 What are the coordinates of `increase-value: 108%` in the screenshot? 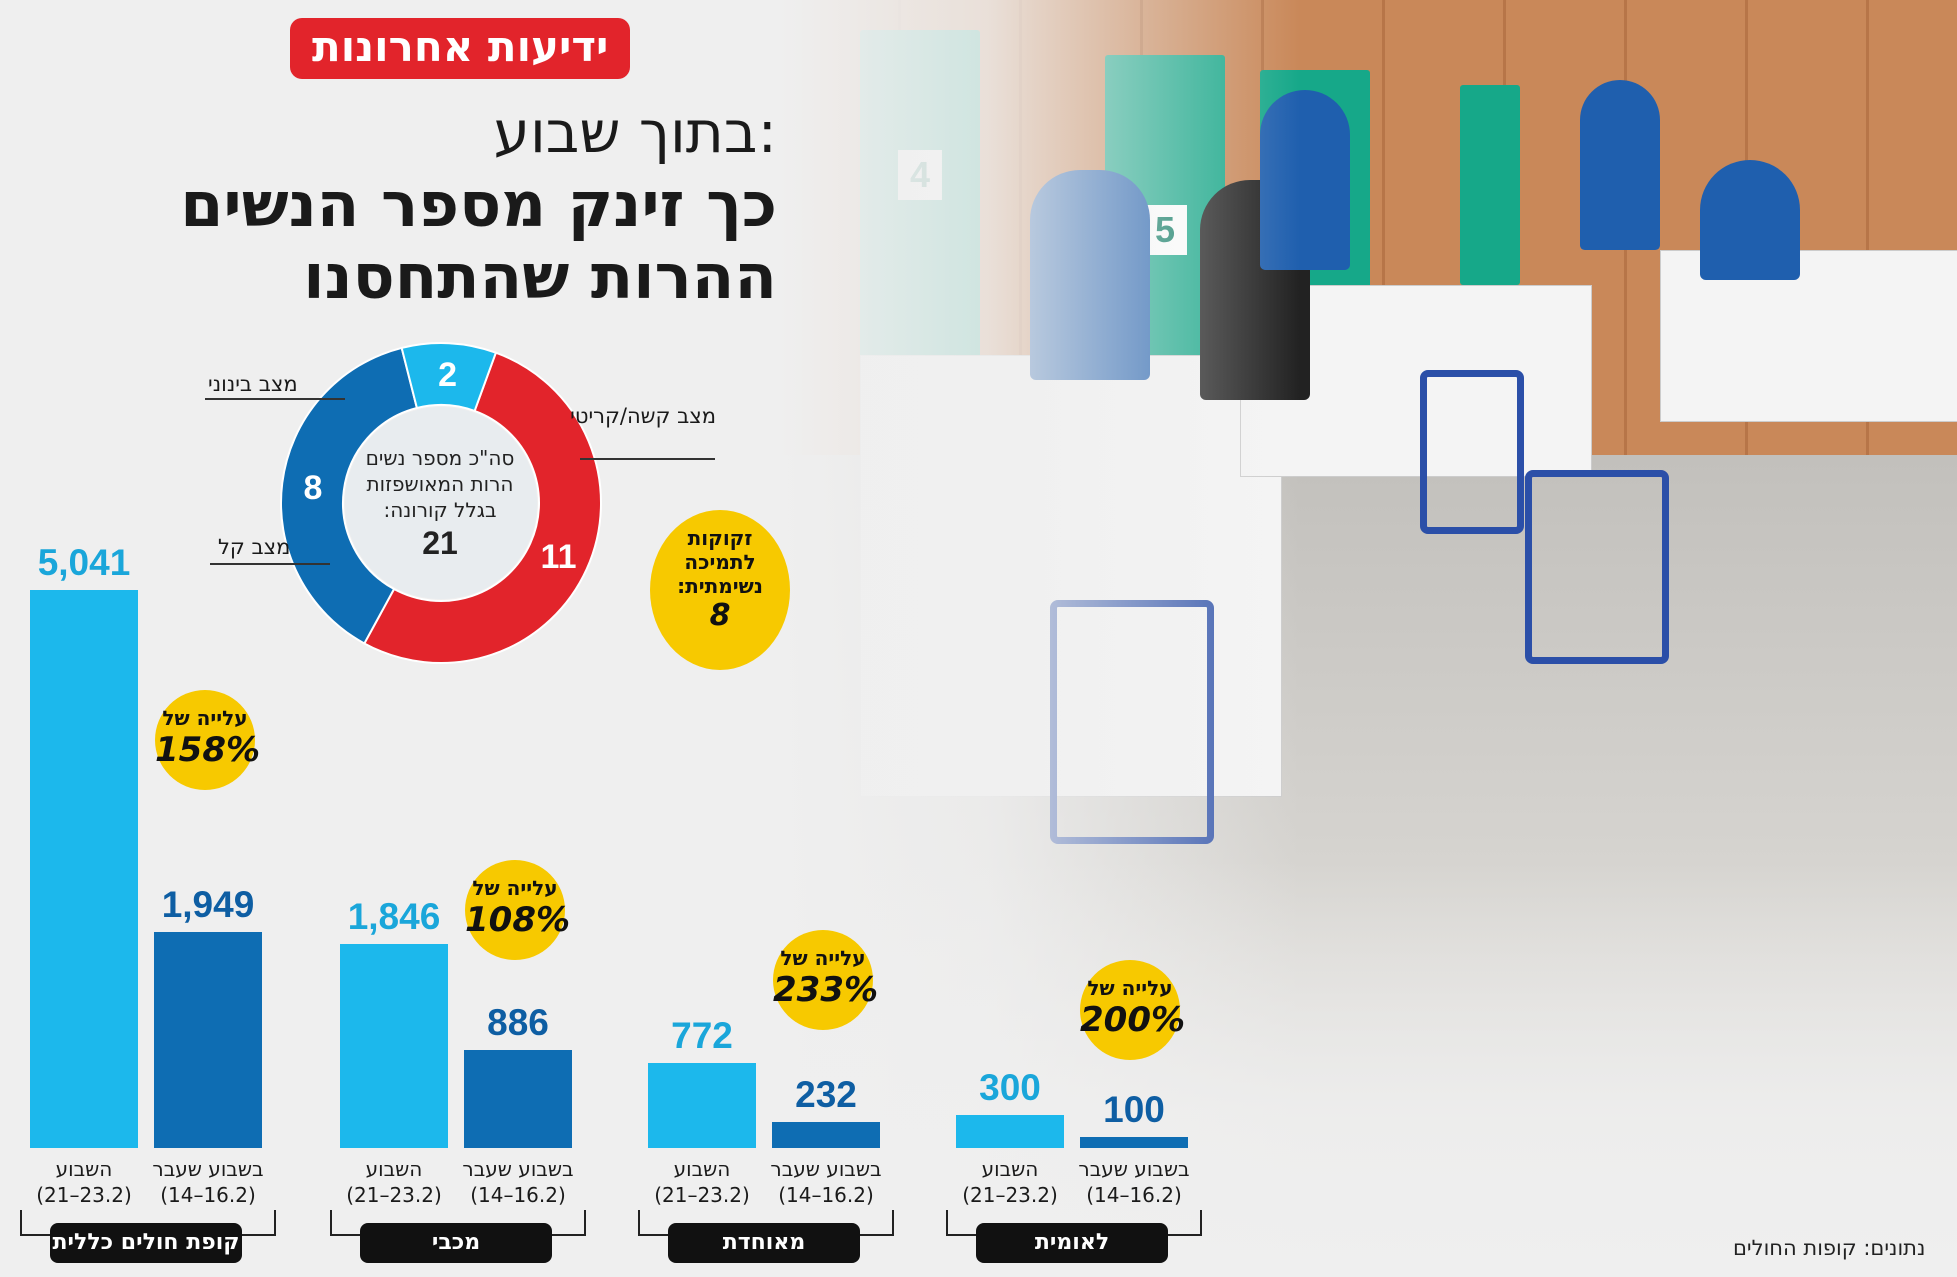 It's located at (518, 920).